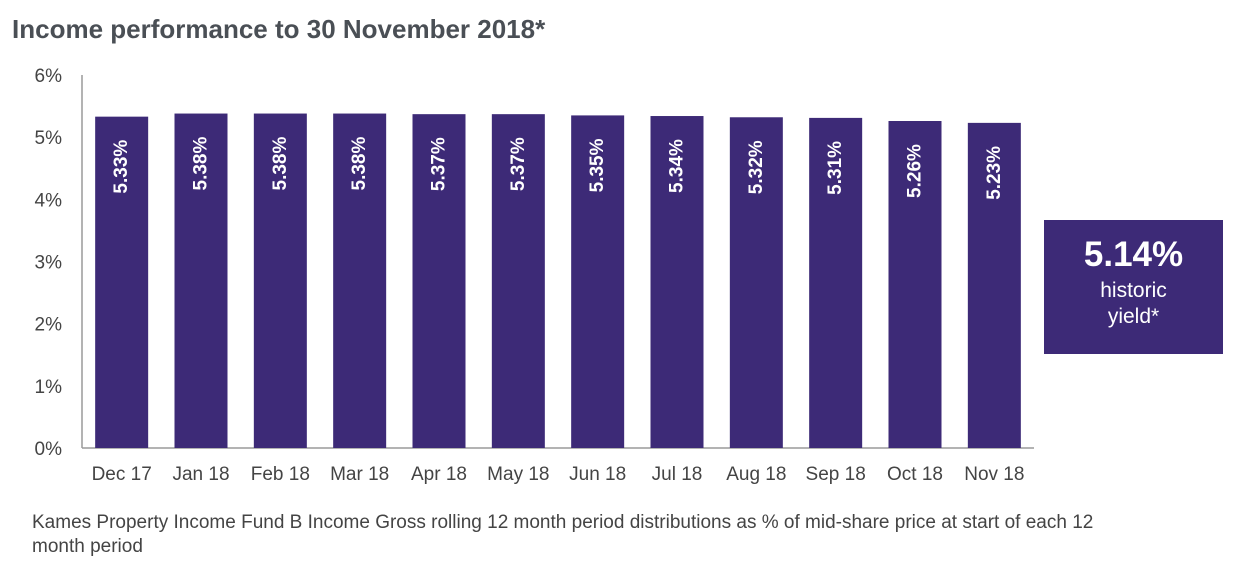  Describe the element at coordinates (280, 474) in the screenshot. I see `x-tick-label: Feb 18` at that location.